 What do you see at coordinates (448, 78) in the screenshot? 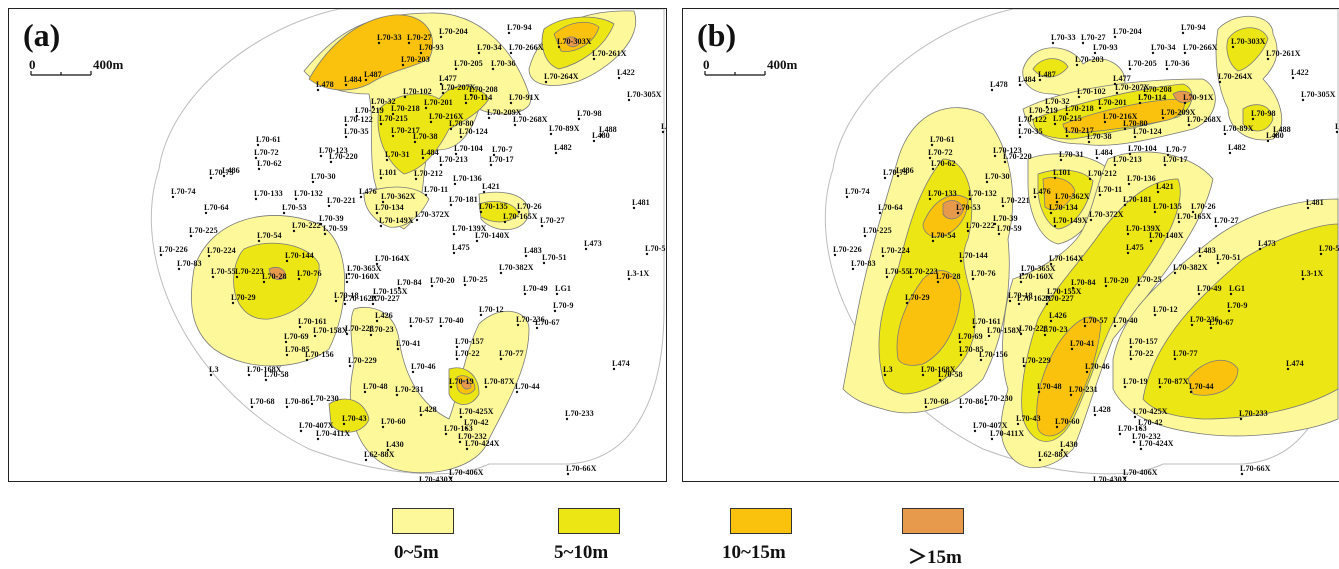
I see `well-label: L477` at bounding box center [448, 78].